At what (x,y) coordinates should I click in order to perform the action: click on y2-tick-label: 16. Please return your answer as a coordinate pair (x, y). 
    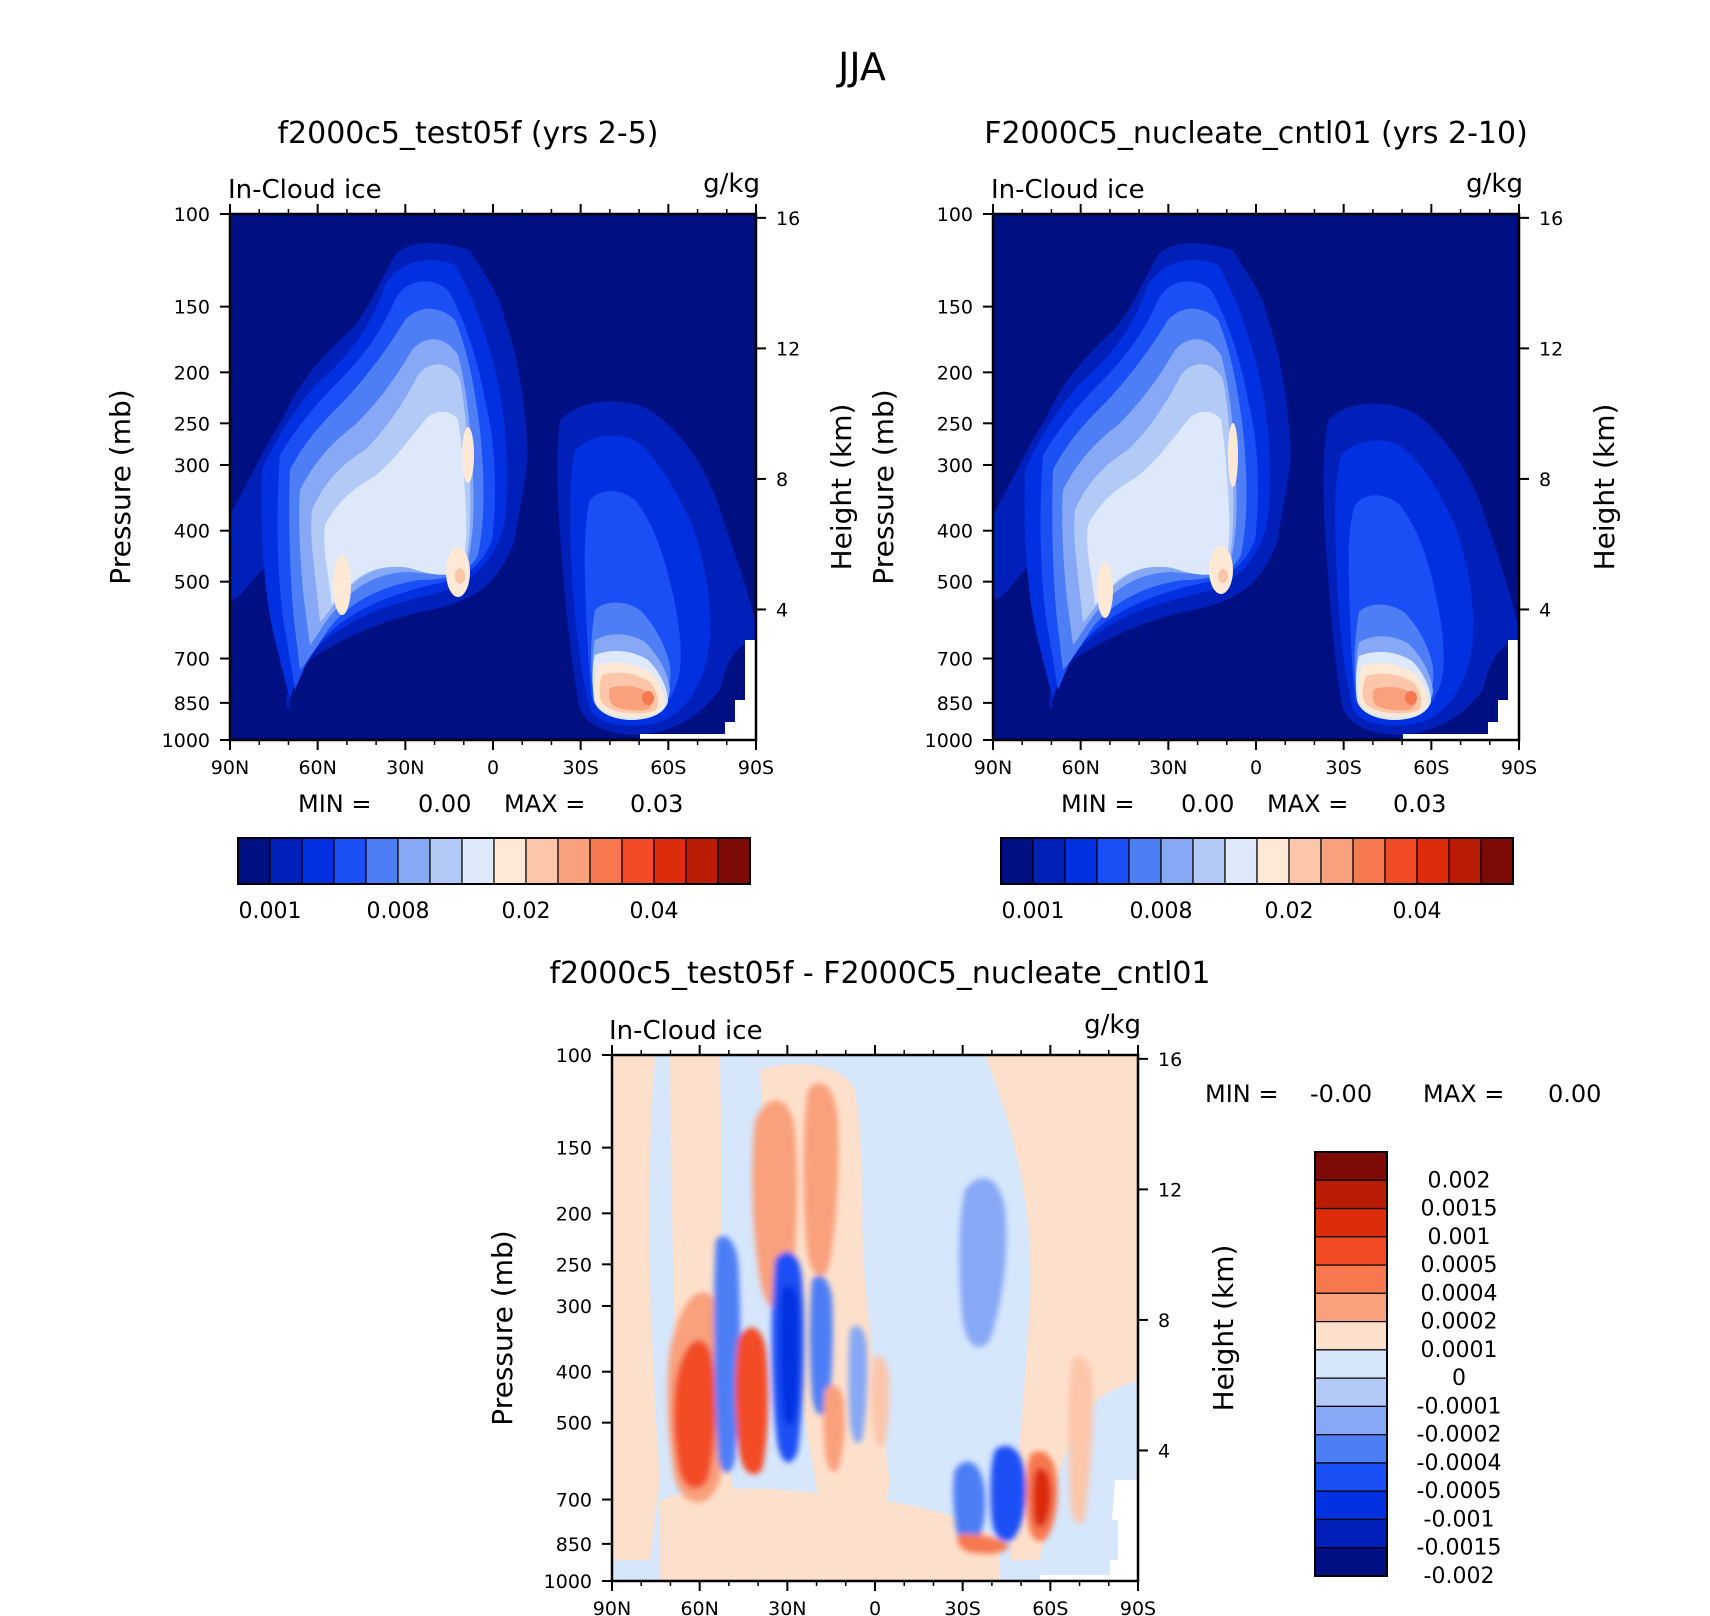
    Looking at the image, I should click on (1170, 1060).